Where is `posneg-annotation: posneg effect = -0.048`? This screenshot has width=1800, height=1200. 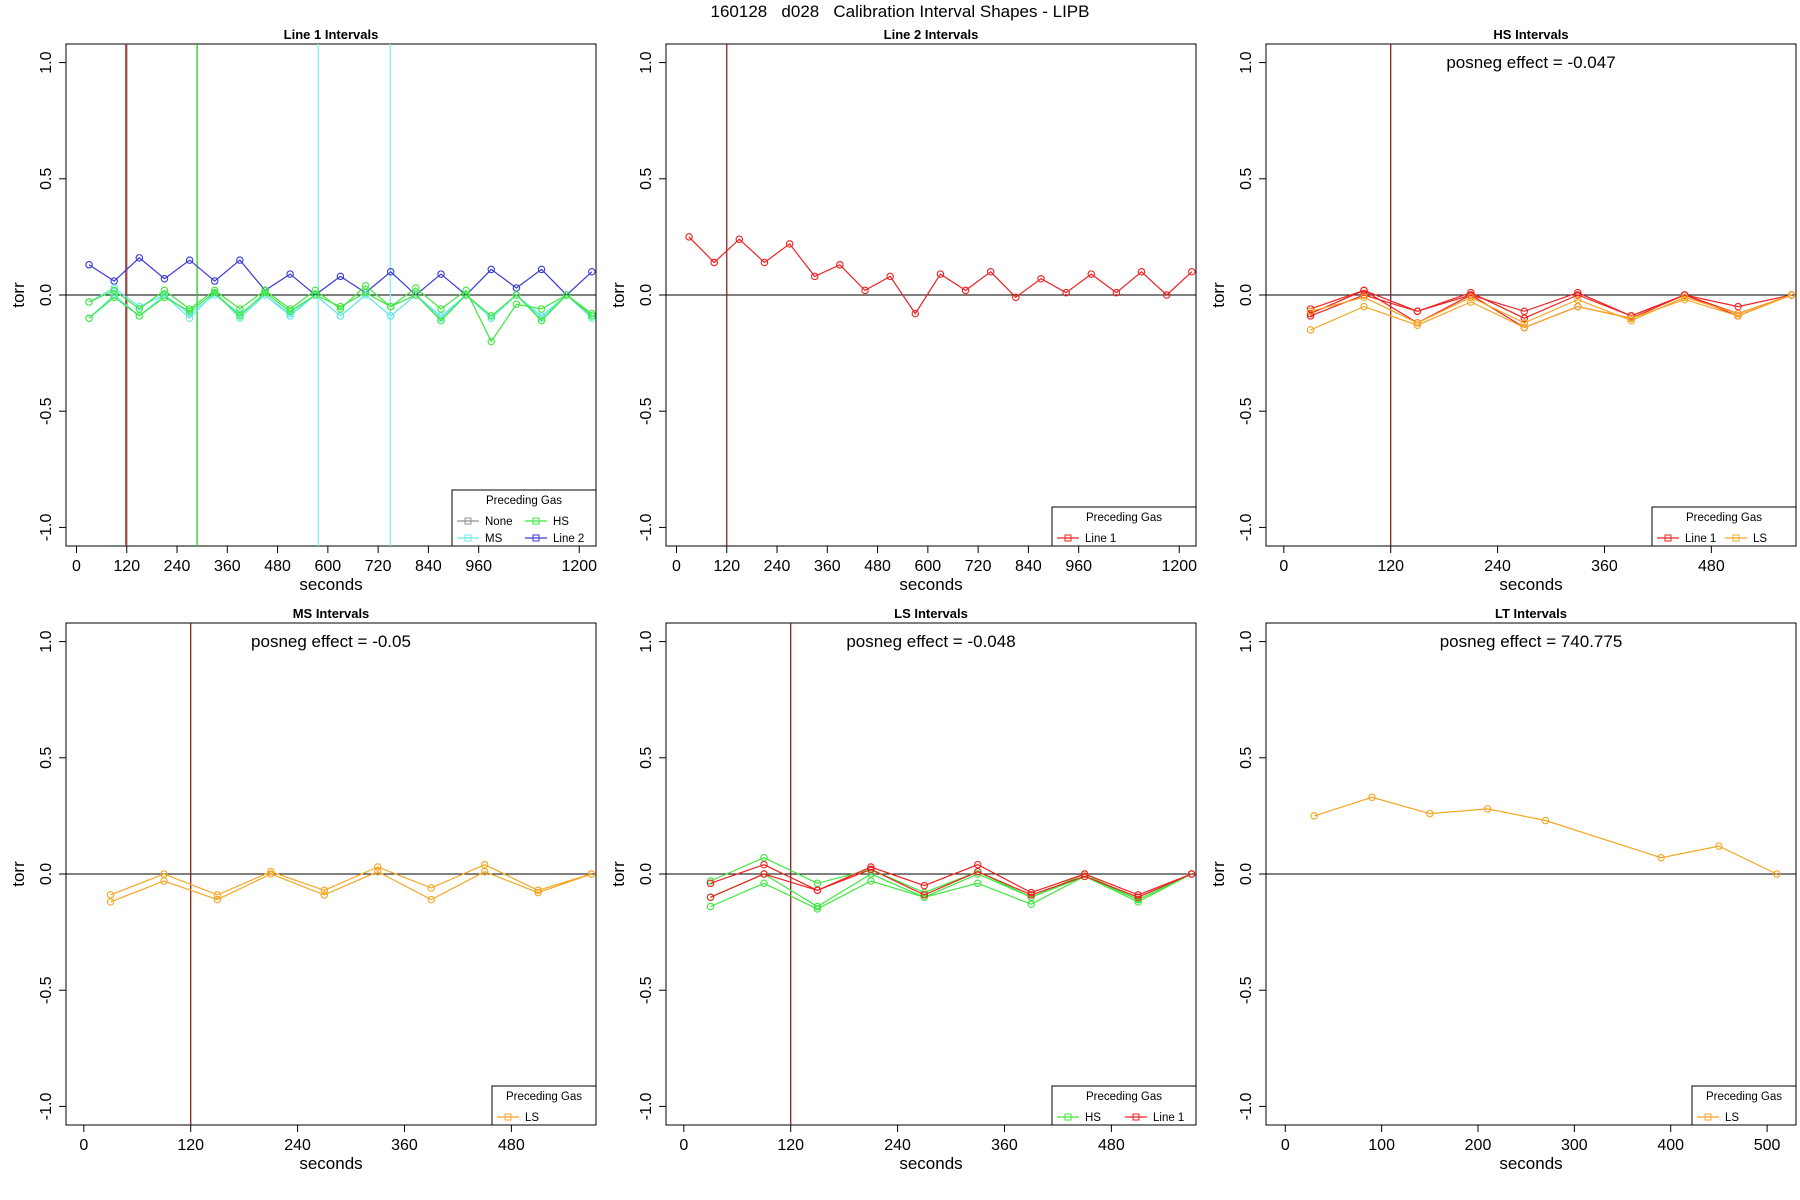
posneg-annotation: posneg effect = -0.048 is located at coordinates (930, 641).